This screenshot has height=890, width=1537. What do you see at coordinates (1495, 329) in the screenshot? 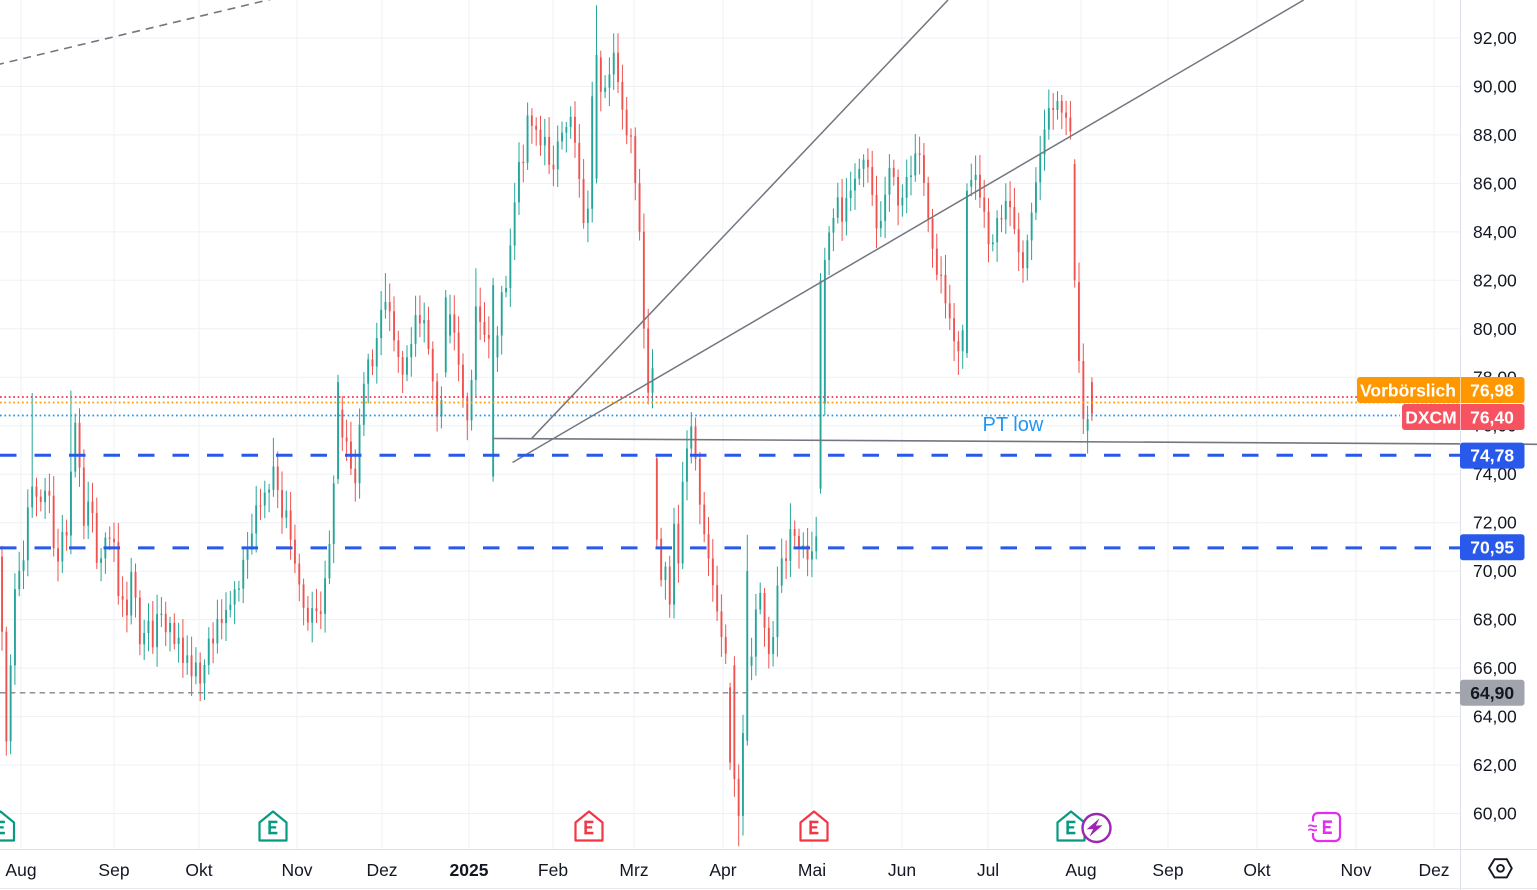
I see `svg-text: 80,00` at bounding box center [1495, 329].